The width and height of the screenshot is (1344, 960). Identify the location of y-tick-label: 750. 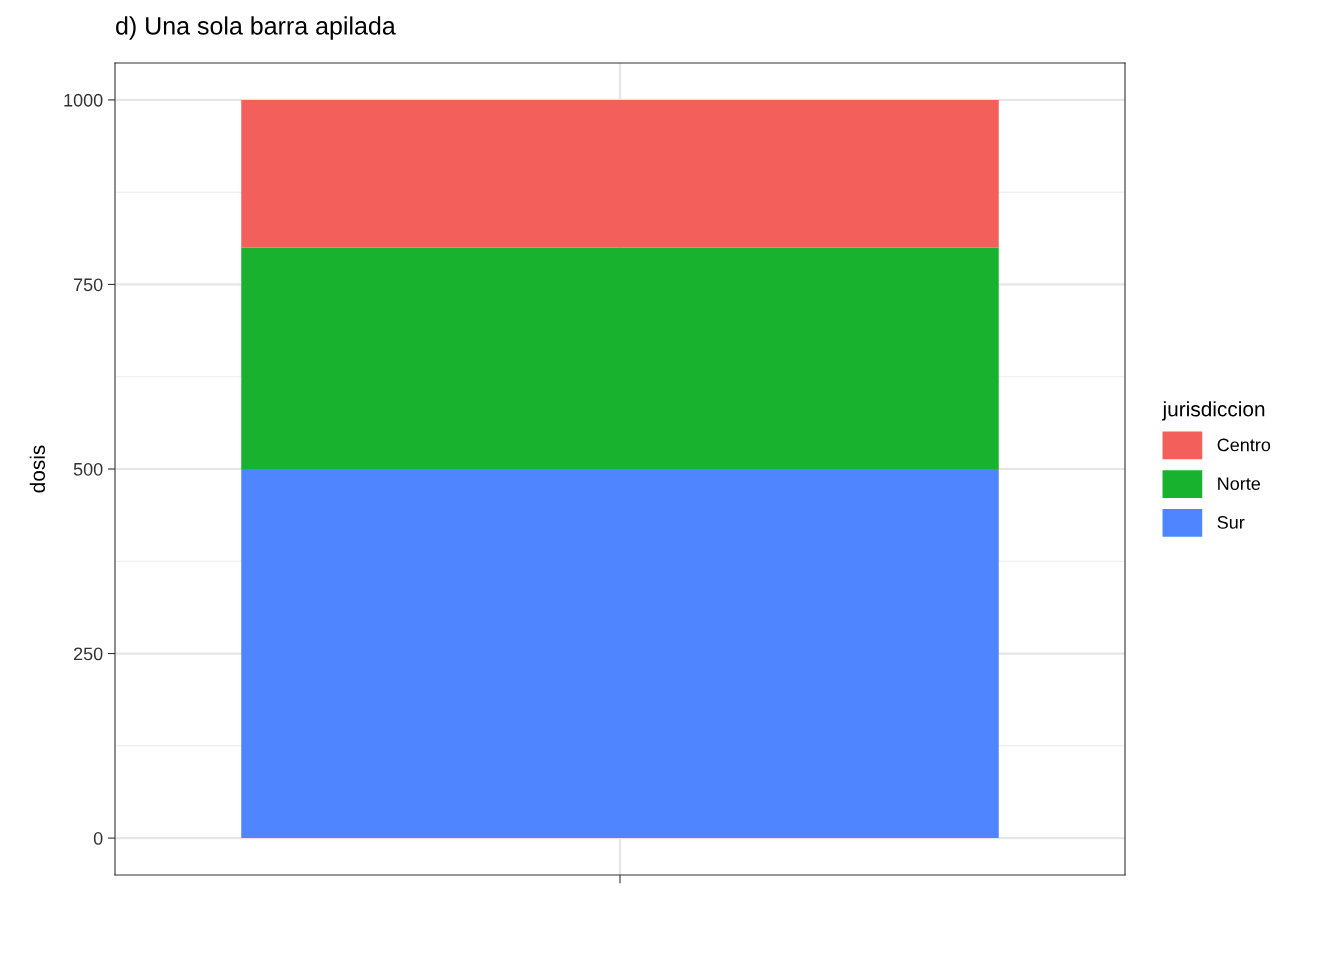
(88, 285).